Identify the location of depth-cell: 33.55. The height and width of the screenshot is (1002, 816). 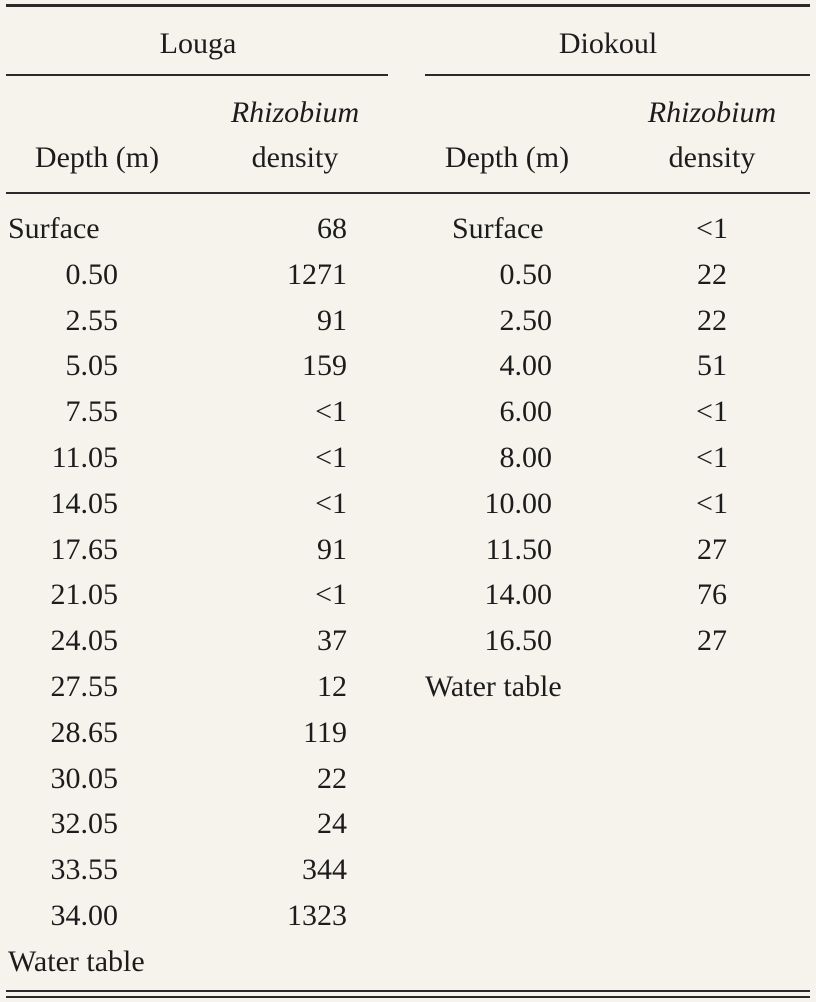
(84, 870).